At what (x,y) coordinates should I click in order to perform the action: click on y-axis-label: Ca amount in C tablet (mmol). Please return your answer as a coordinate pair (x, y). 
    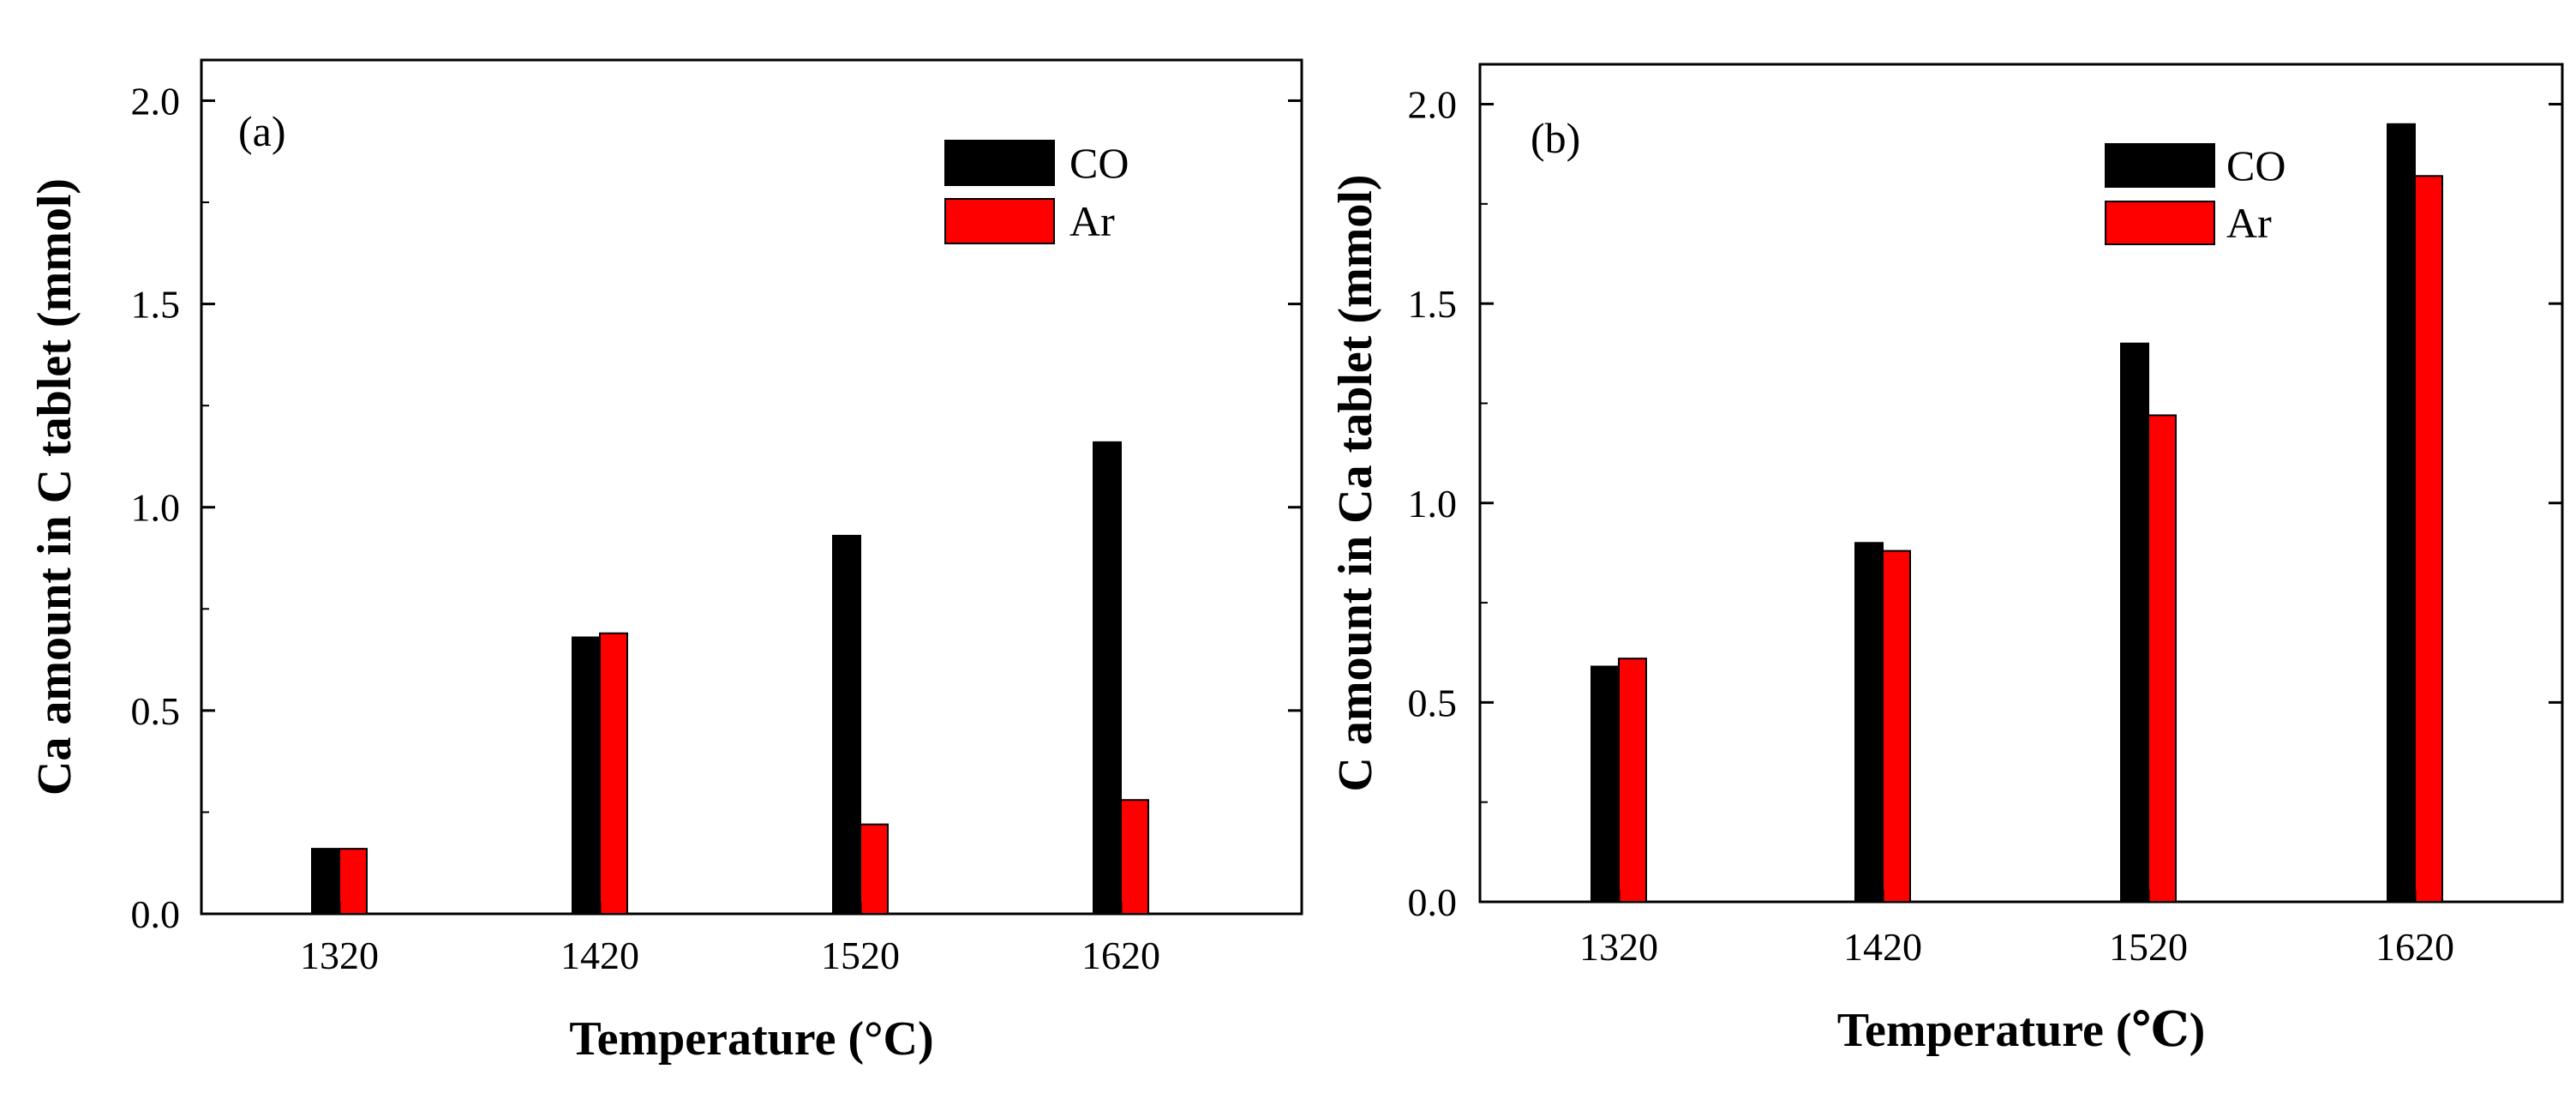
    Looking at the image, I should click on (54, 487).